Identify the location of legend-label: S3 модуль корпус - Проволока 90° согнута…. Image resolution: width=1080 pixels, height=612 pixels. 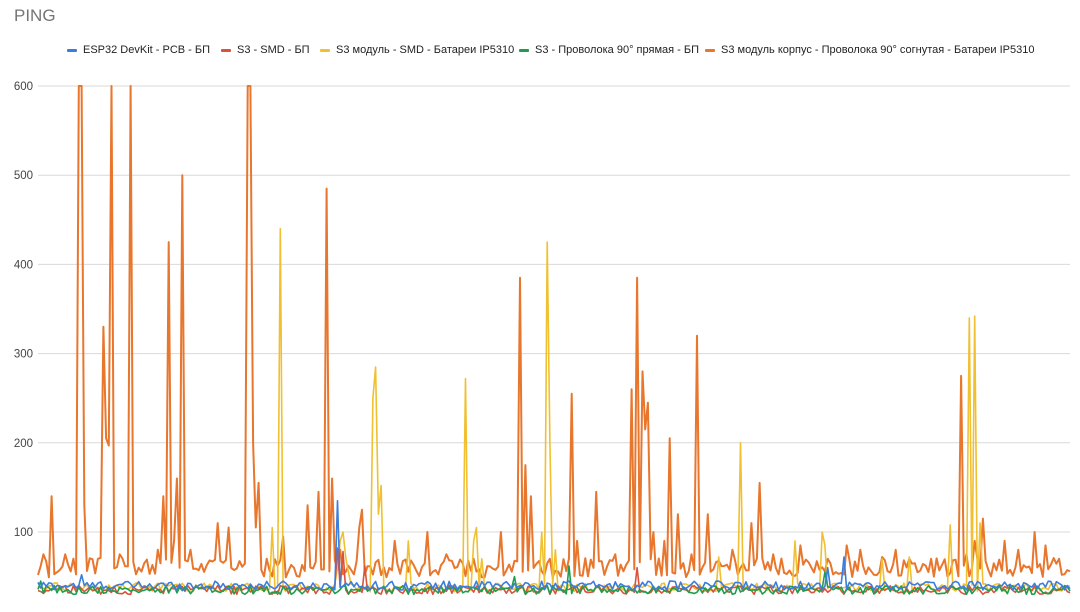
(878, 50).